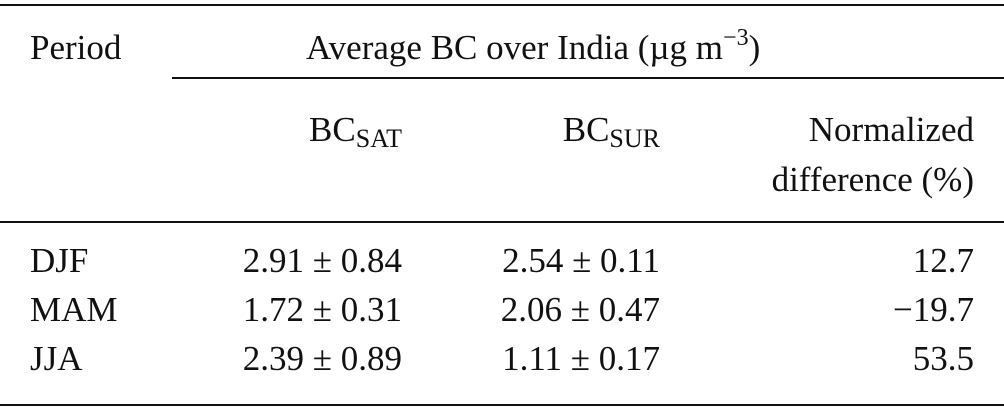 The width and height of the screenshot is (1004, 414). What do you see at coordinates (74, 309) in the screenshot?
I see `row-label: MAM` at bounding box center [74, 309].